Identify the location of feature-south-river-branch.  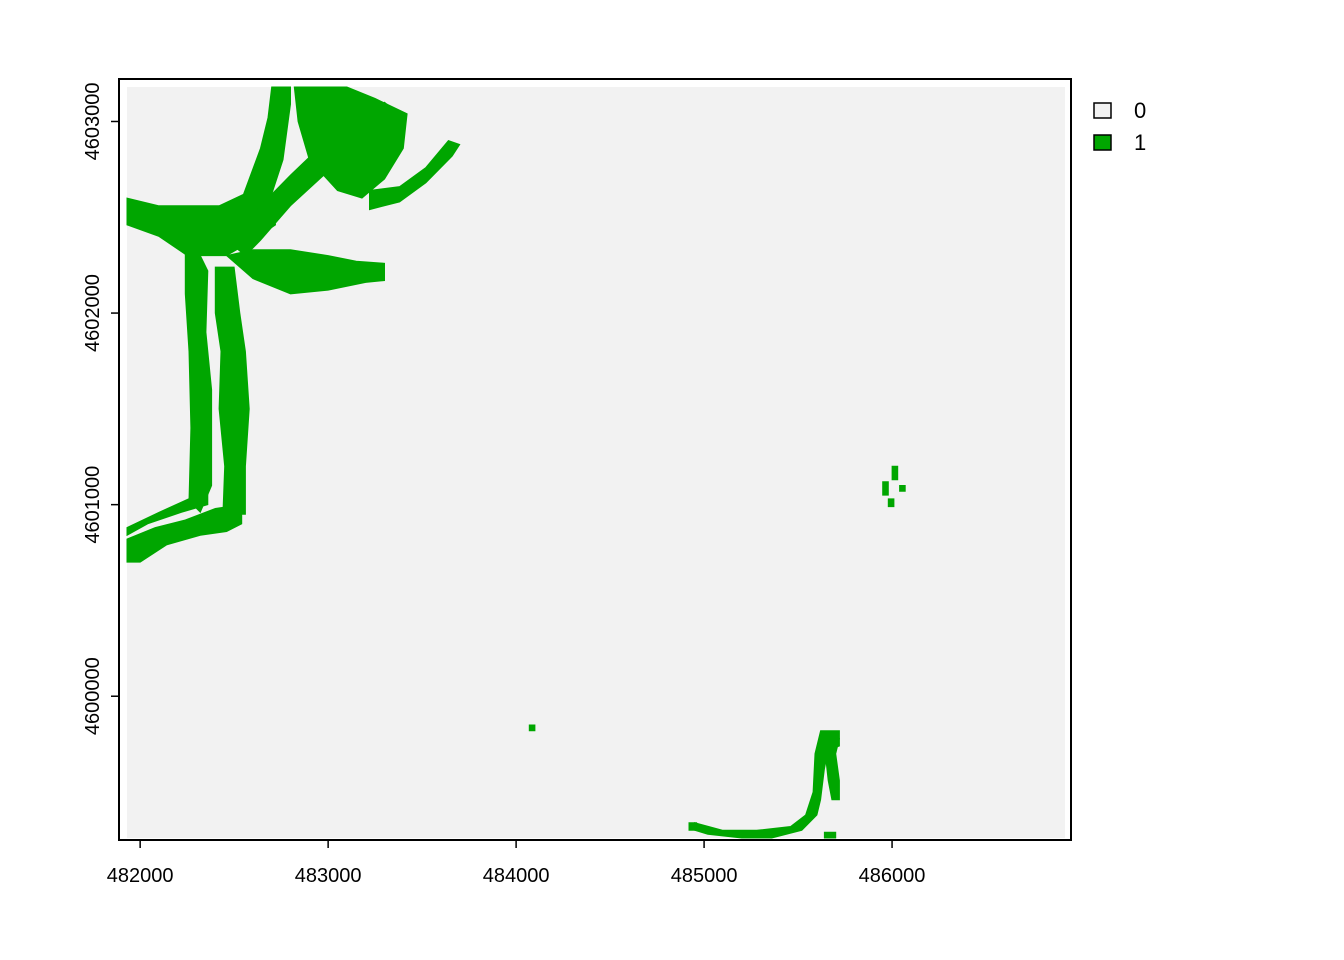
(831, 767).